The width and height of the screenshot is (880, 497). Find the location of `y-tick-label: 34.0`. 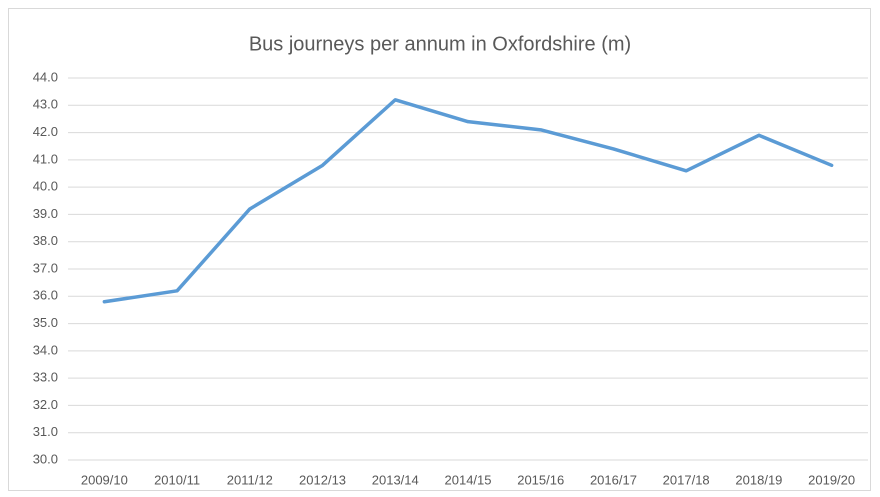

y-tick-label: 34.0 is located at coordinates (45, 349).